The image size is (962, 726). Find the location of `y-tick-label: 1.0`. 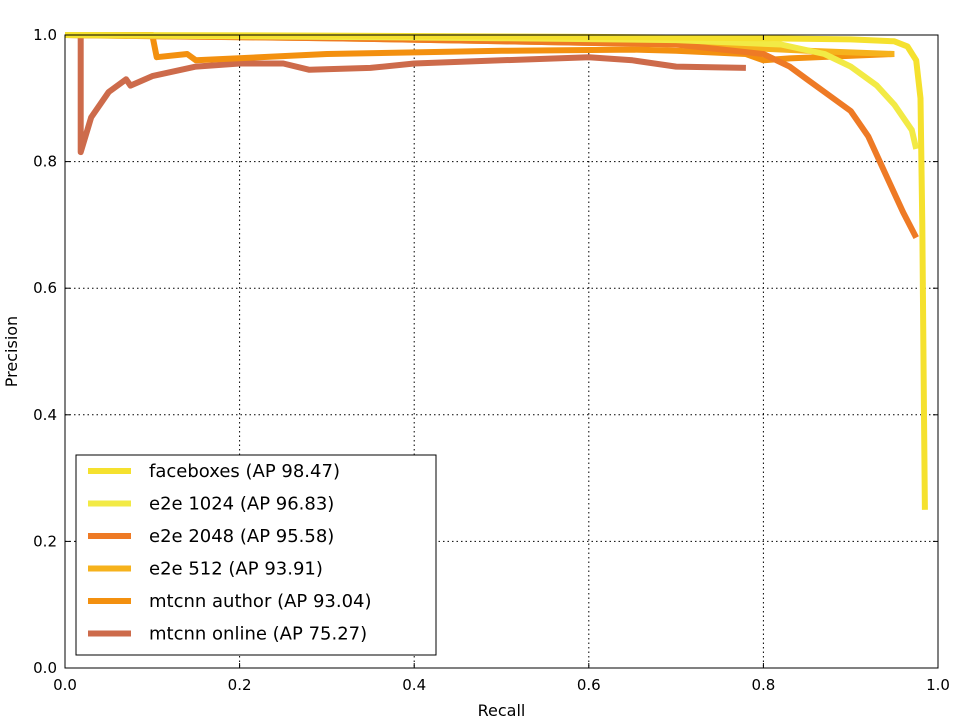

y-tick-label: 1.0 is located at coordinates (45, 35).